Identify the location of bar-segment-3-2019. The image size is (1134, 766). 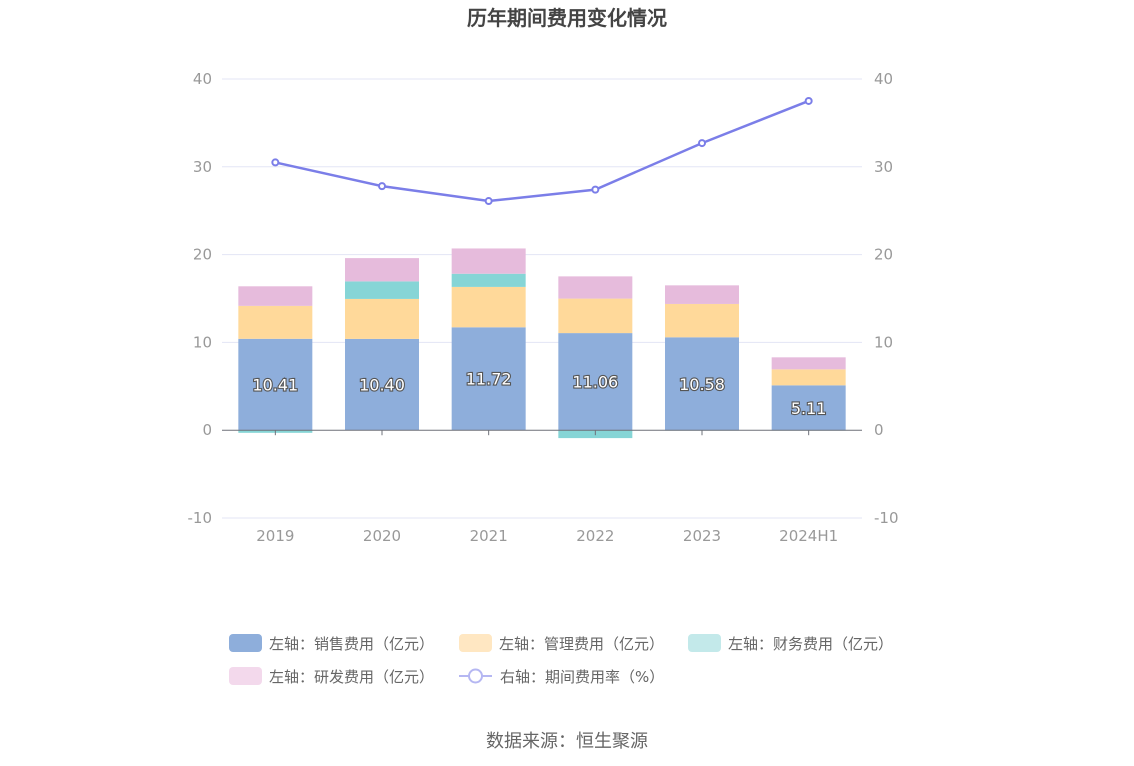
(275, 296).